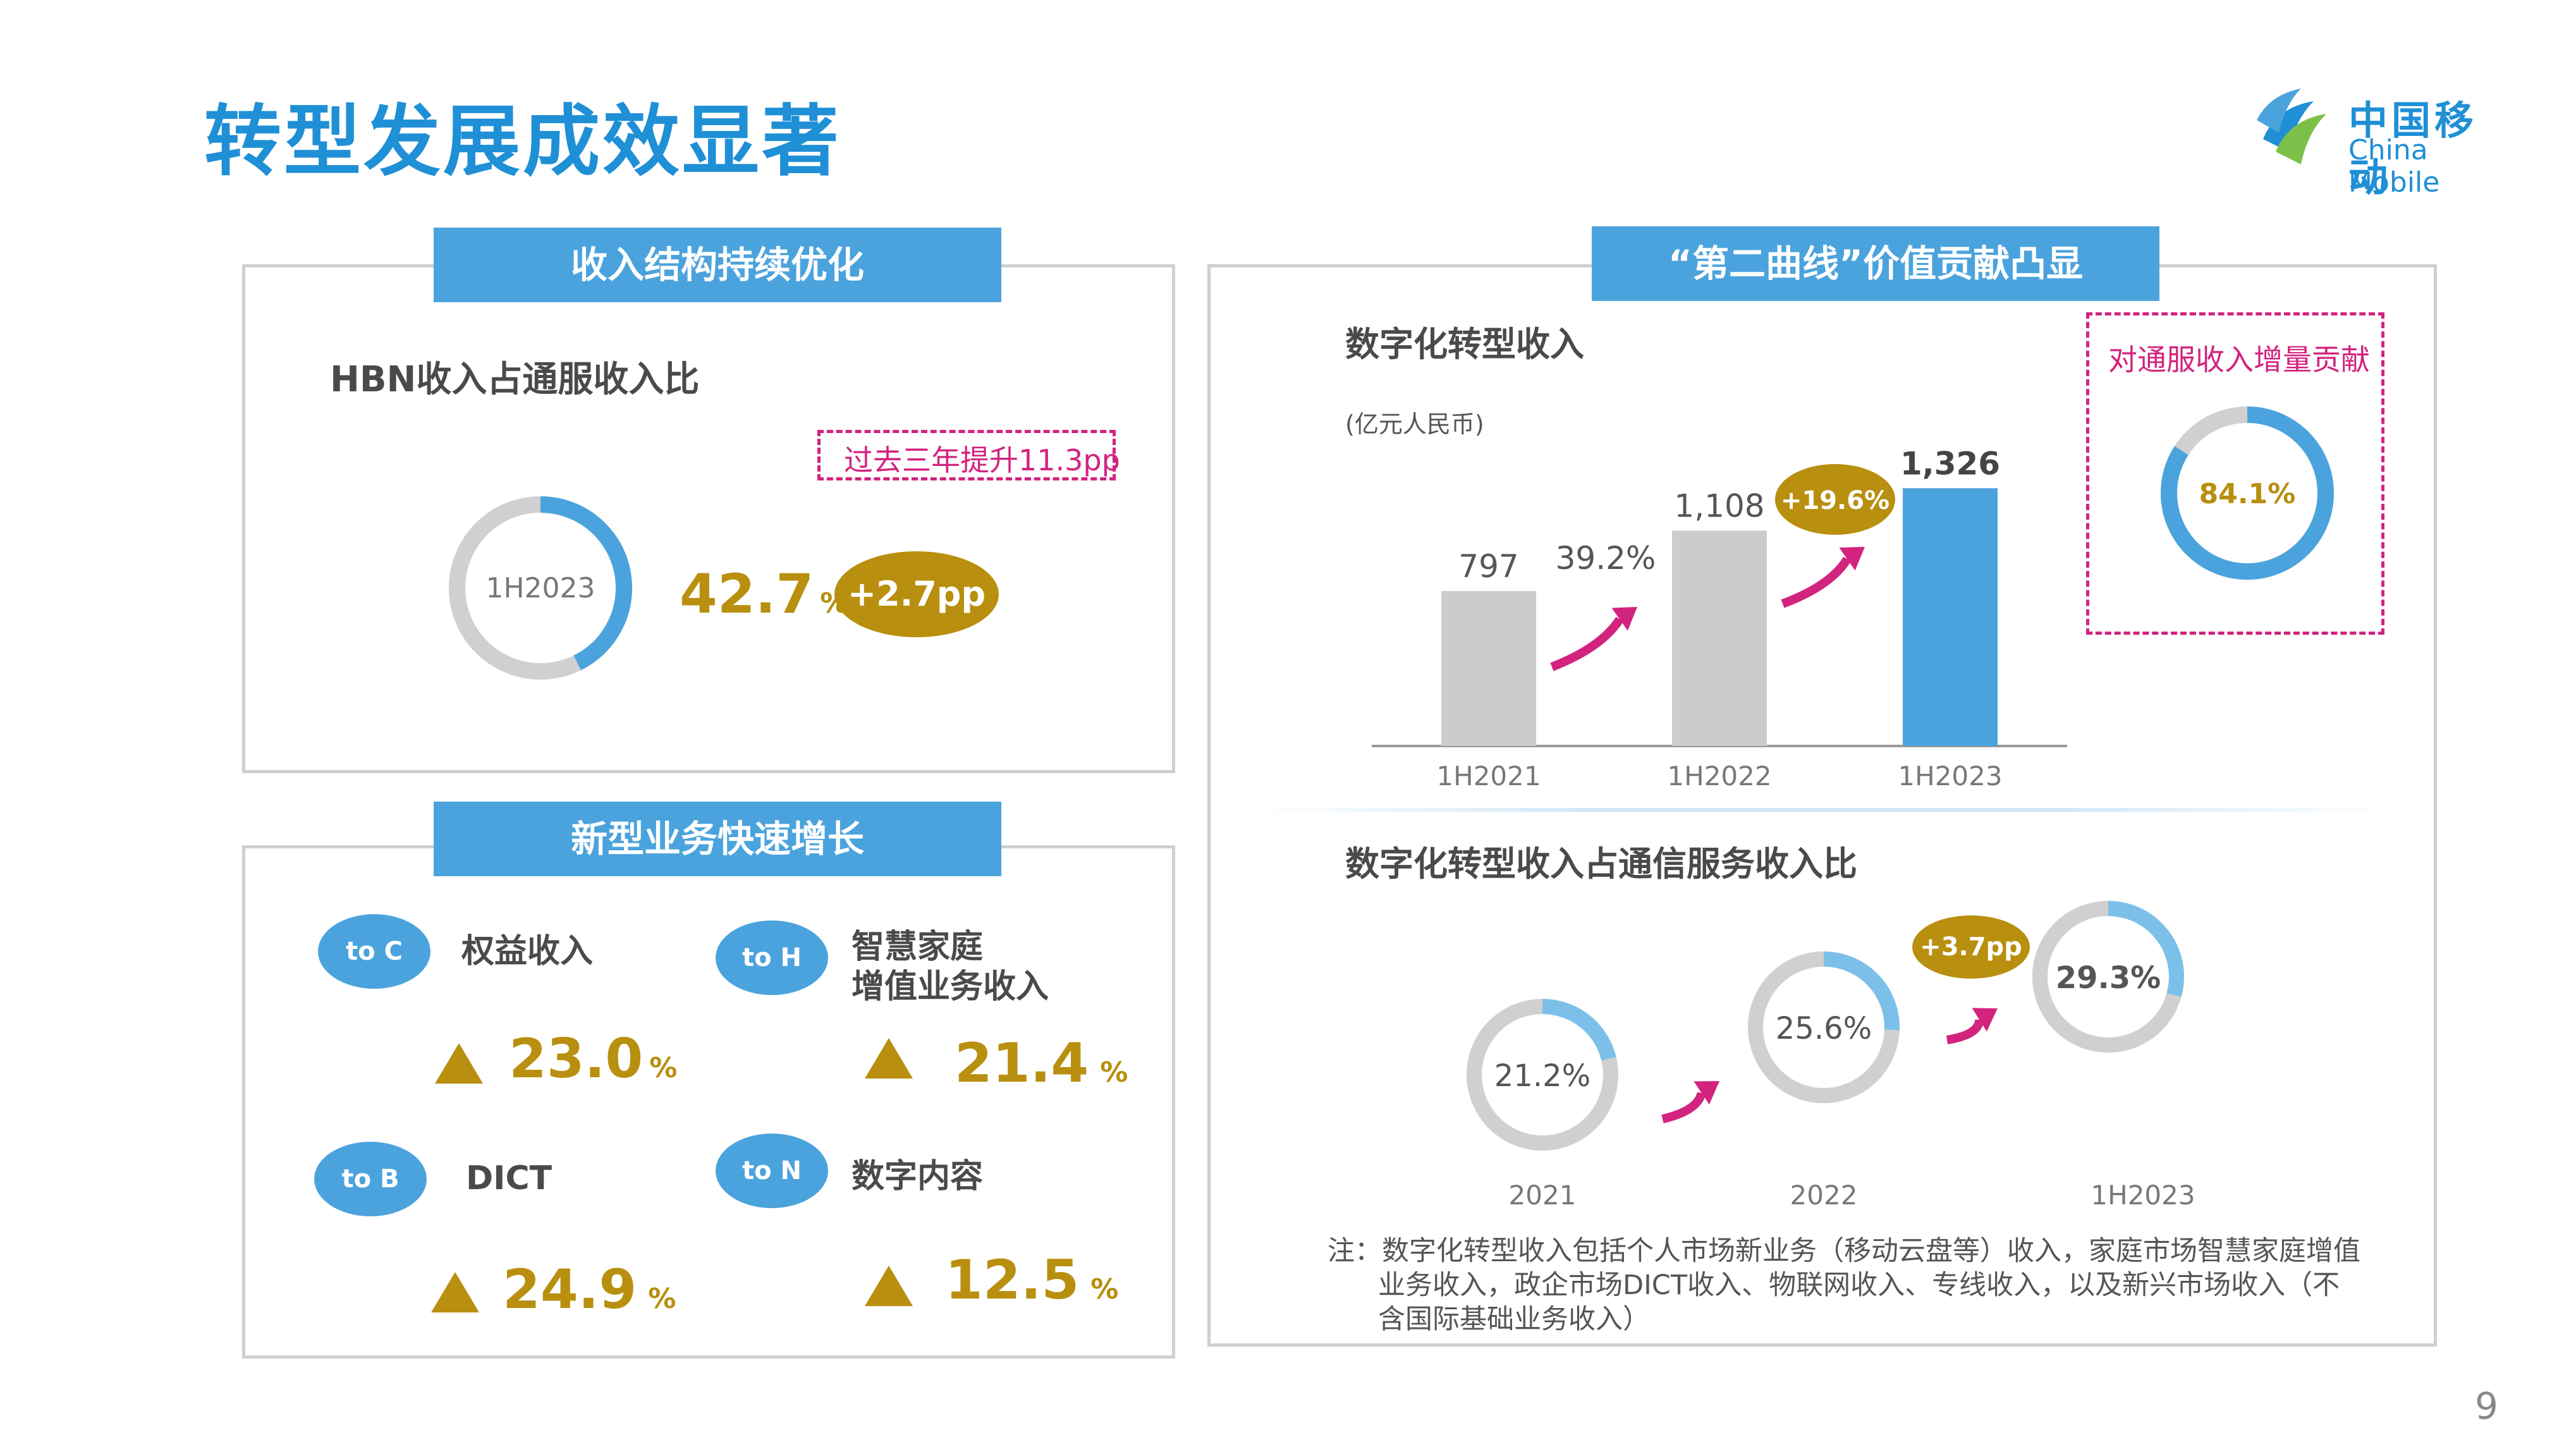 This screenshot has width=2576, height=1449. I want to click on ratio-value-label: 25.6%, so click(1824, 1028).